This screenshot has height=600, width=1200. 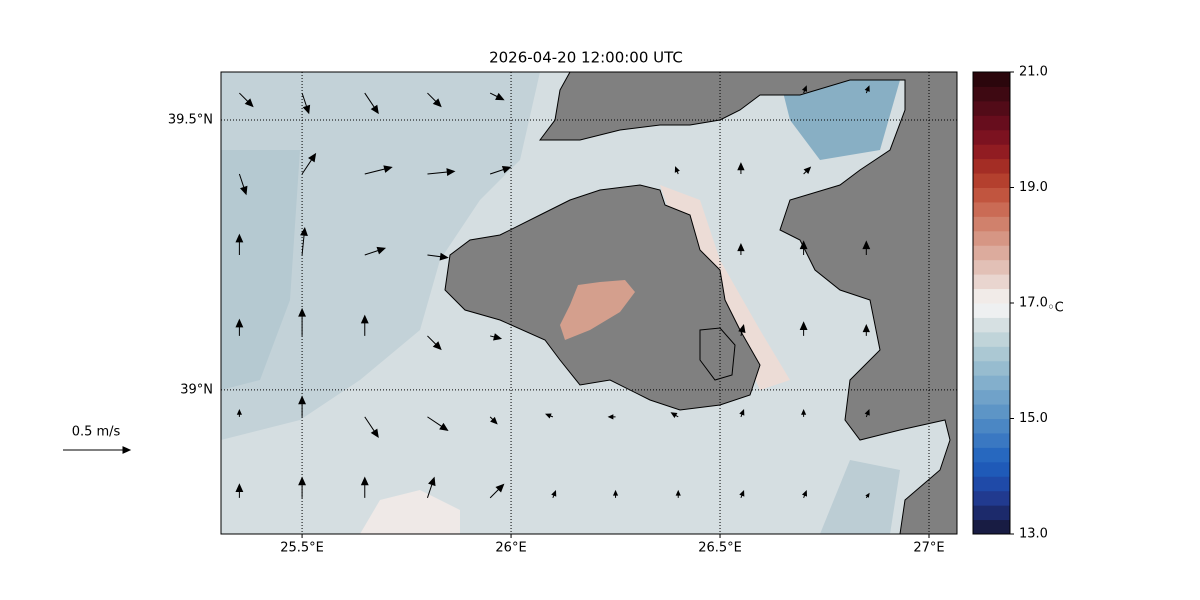 What do you see at coordinates (190, 120) in the screenshot?
I see `y-tick-label: 39.5°N` at bounding box center [190, 120].